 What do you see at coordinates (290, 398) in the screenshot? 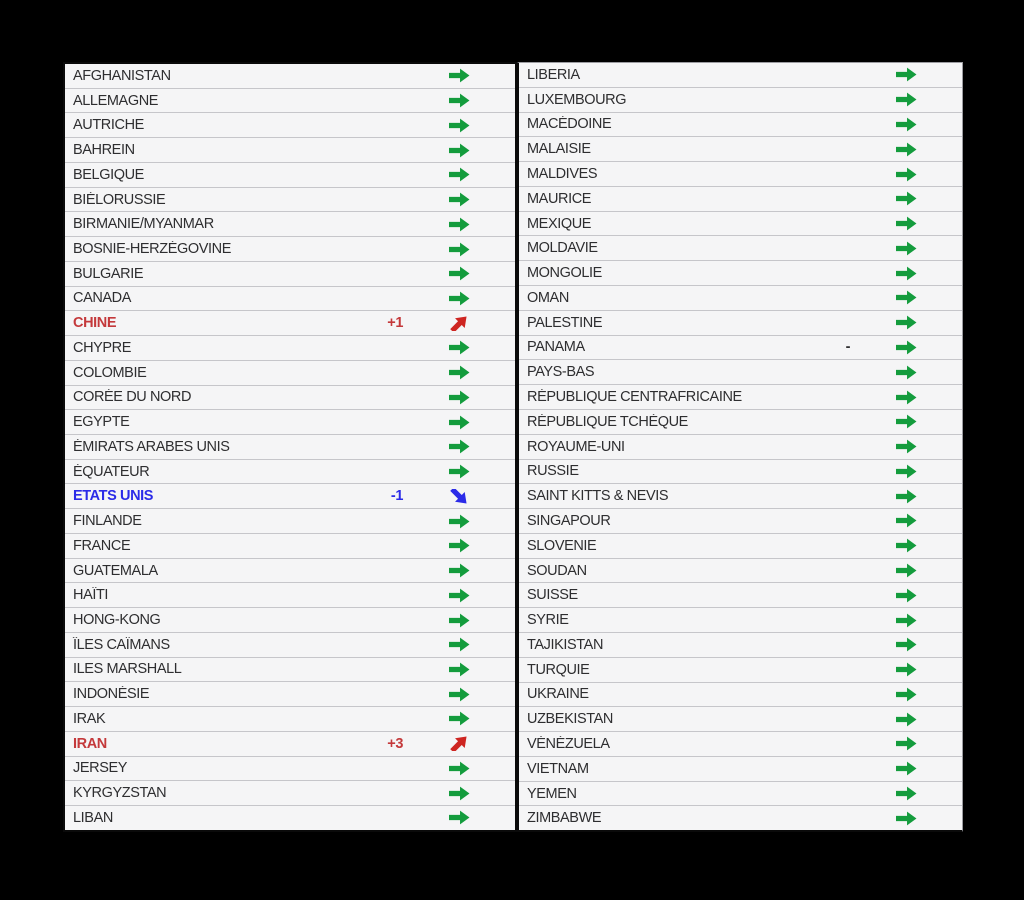
I see `table-row: CORÉE DU NORD` at bounding box center [290, 398].